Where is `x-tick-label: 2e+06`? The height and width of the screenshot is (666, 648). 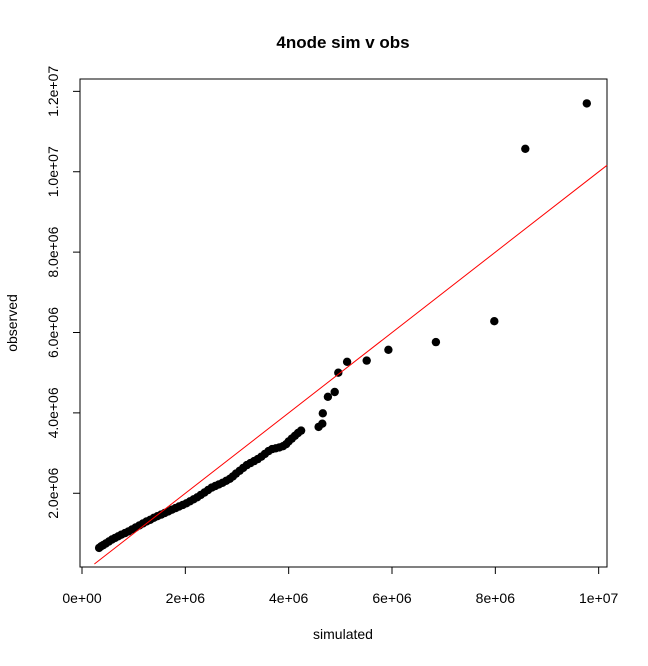 x-tick-label: 2e+06 is located at coordinates (186, 598).